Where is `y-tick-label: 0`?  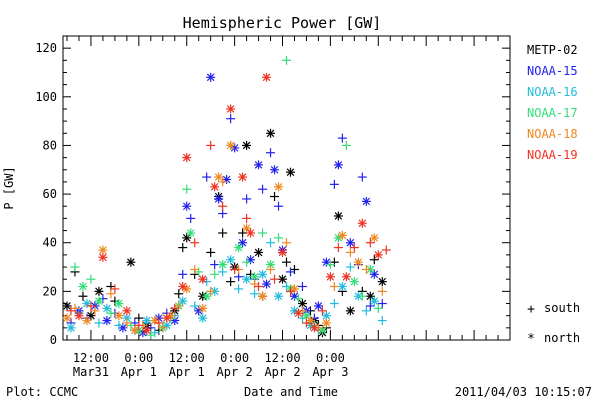
y-tick-label: 0 is located at coordinates (53, 340).